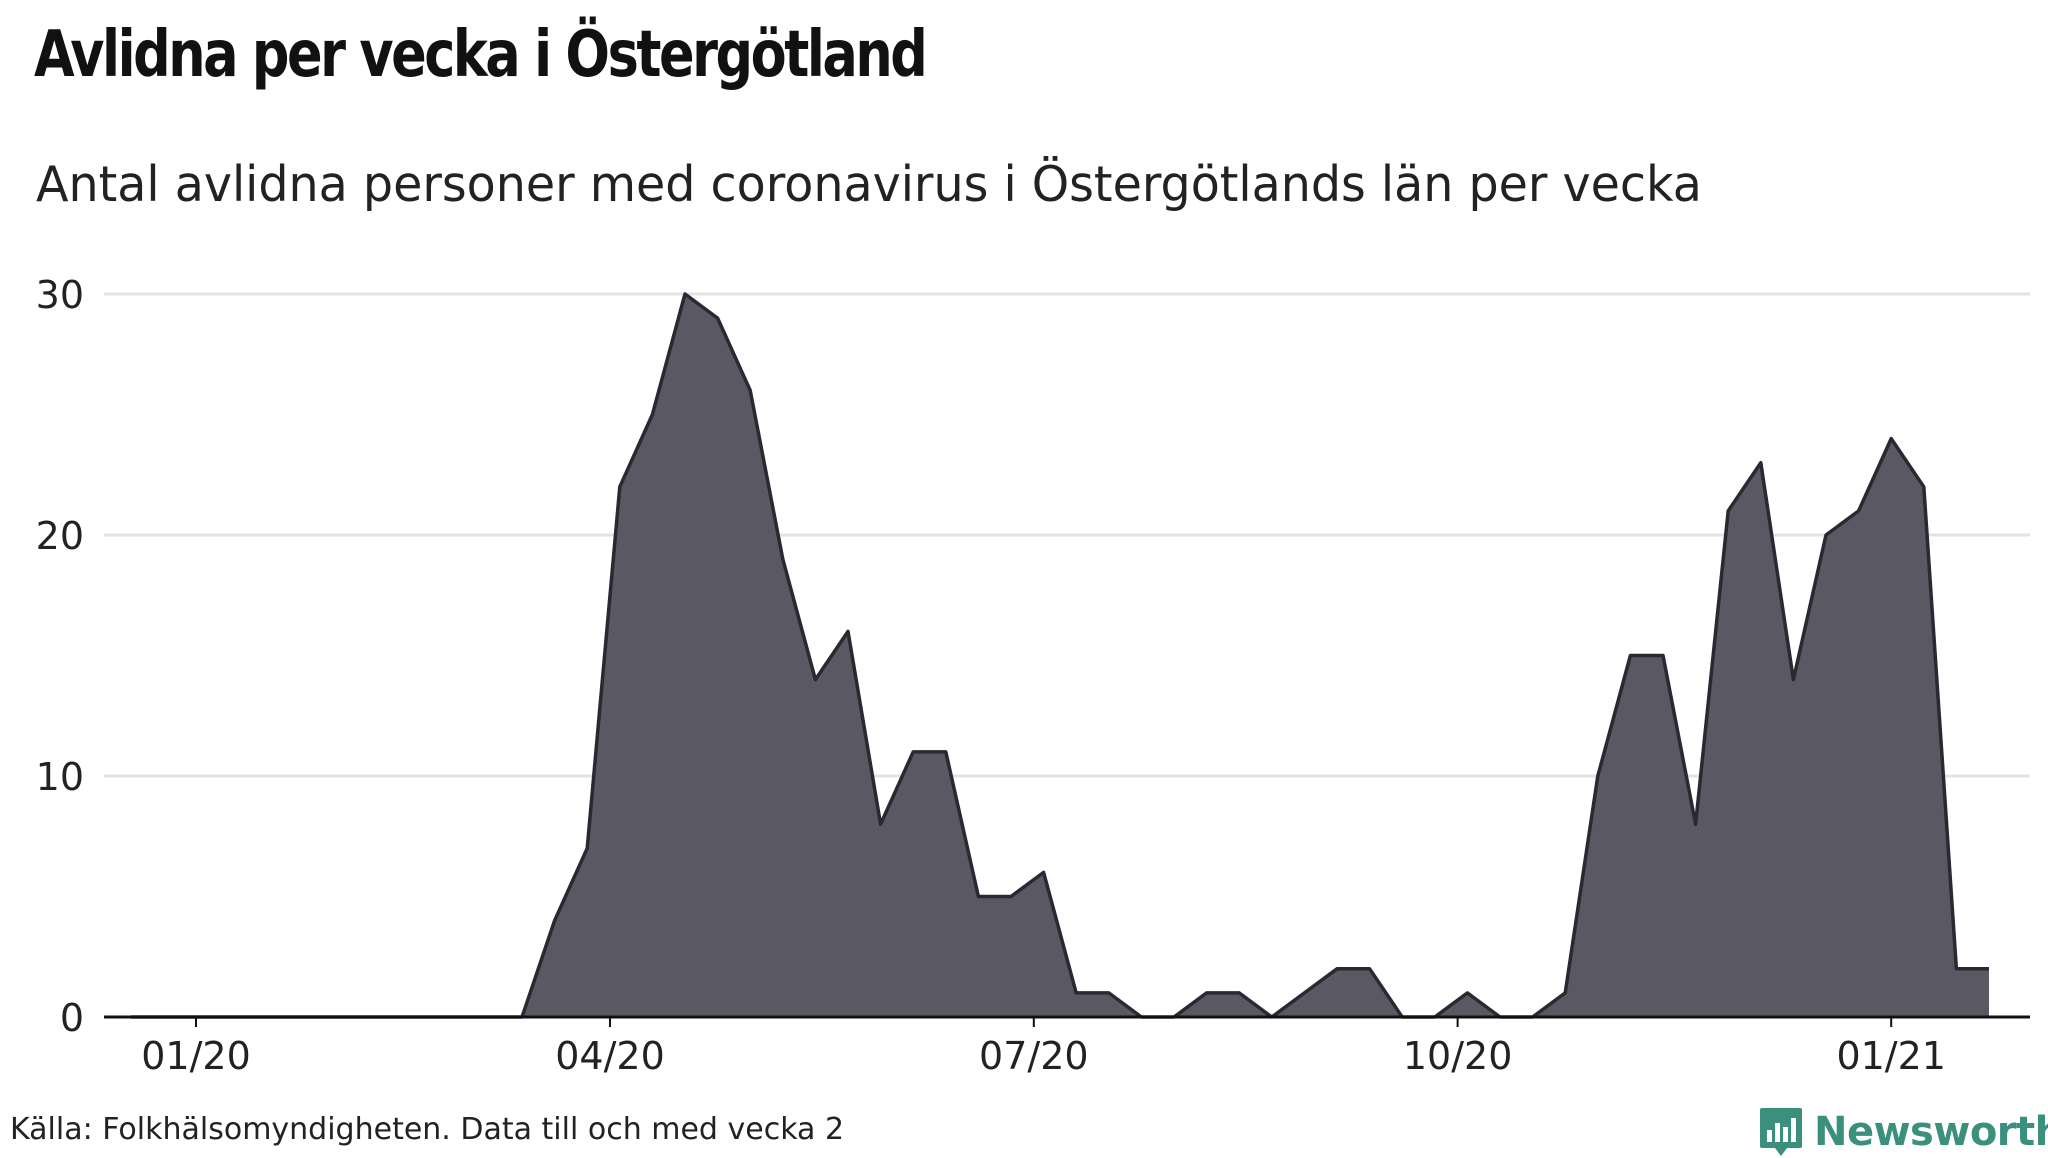 The image size is (2048, 1158). What do you see at coordinates (610, 1056) in the screenshot?
I see `x-tick-label: 04/20` at bounding box center [610, 1056].